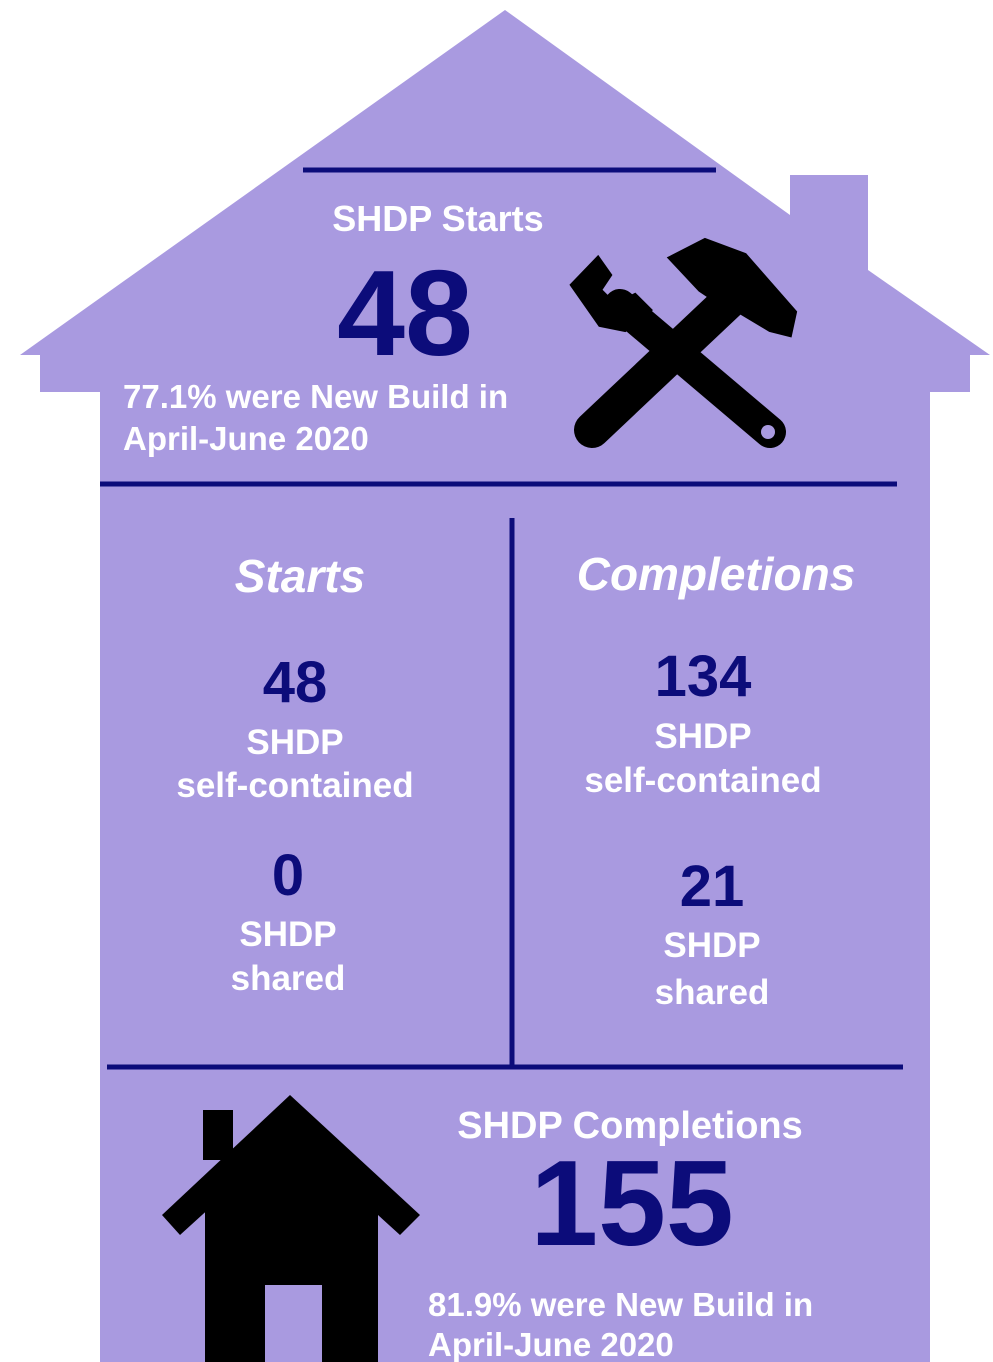  Describe the element at coordinates (291, 1228) in the screenshot. I see `house-icon` at that location.